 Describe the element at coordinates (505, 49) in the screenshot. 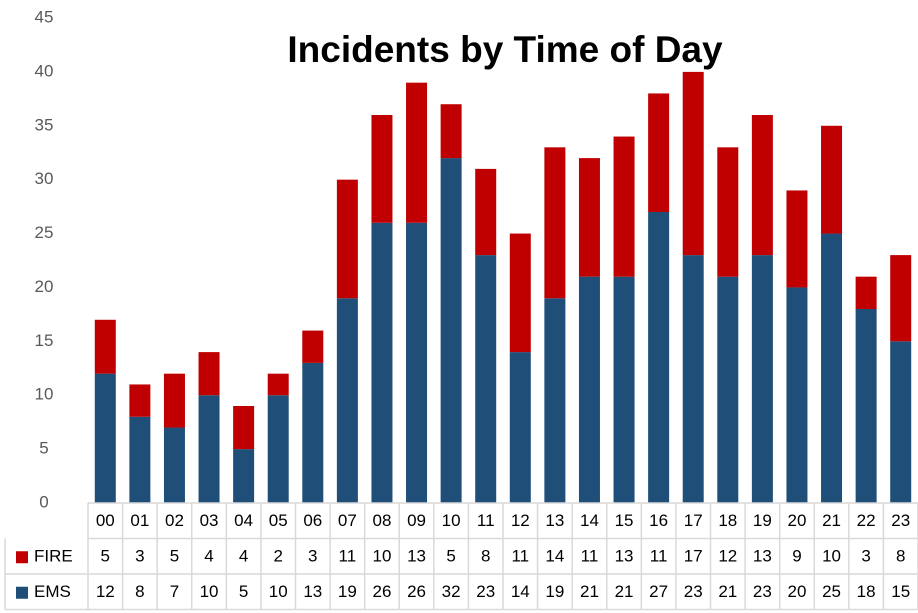

I see `chart-title: Incidents by Time of Day` at that location.